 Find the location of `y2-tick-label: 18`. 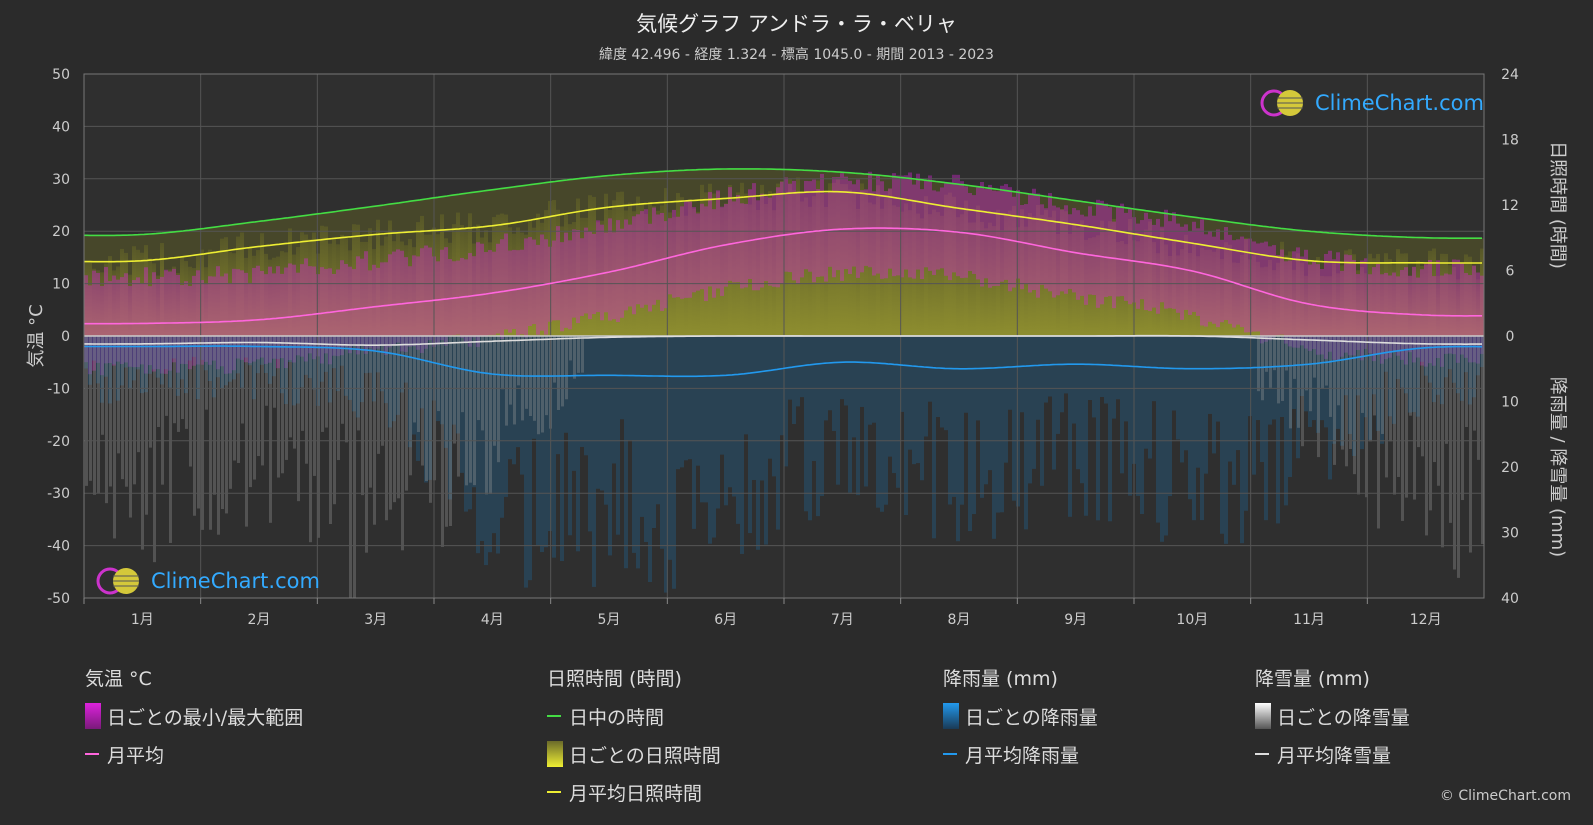

y2-tick-label: 18 is located at coordinates (1510, 141).